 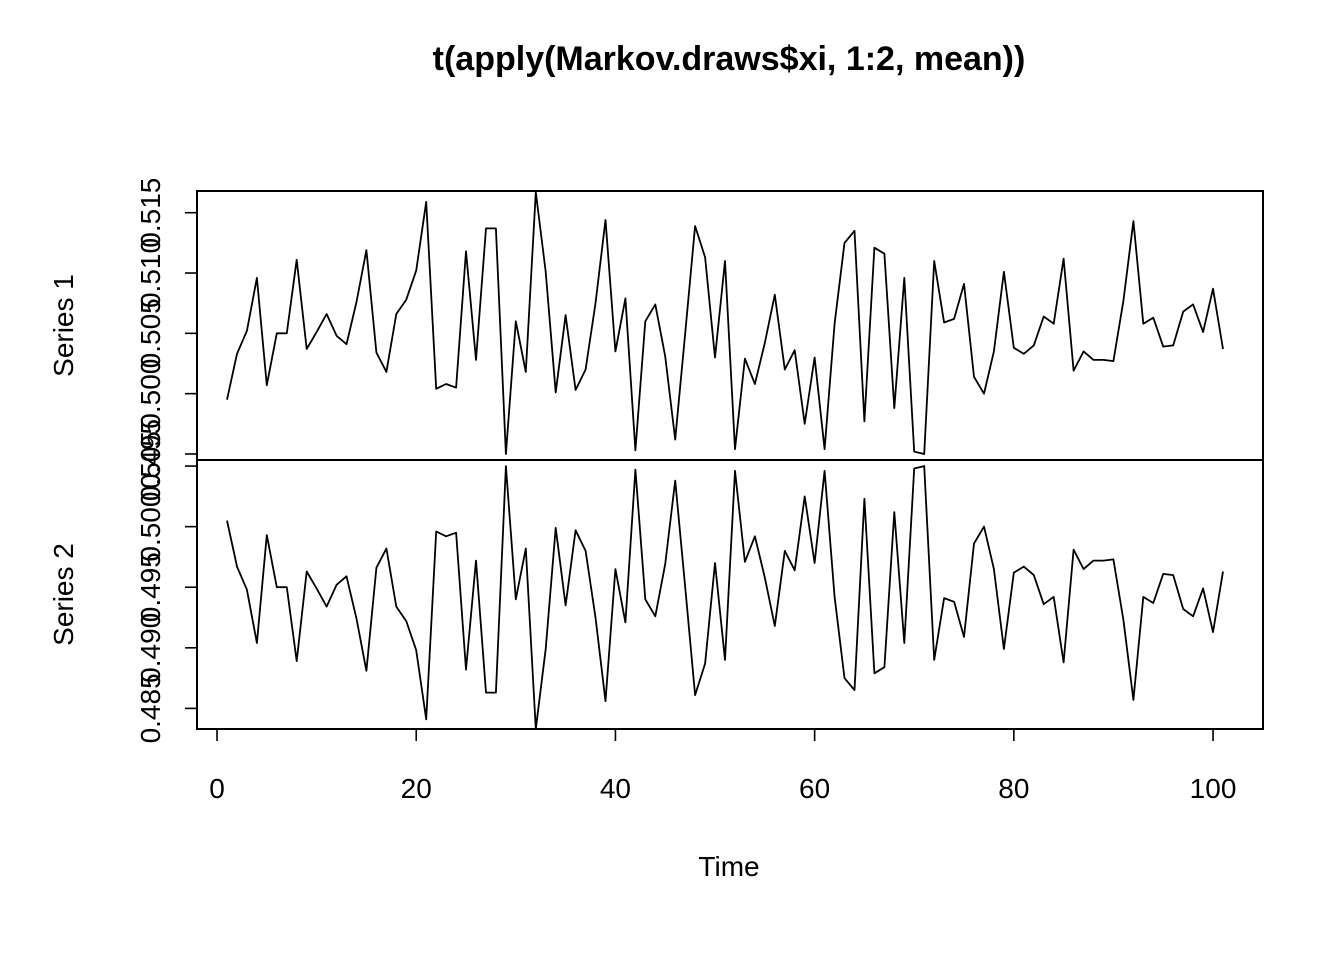 I want to click on y-tick-label: 0.515, so click(x=150, y=213).